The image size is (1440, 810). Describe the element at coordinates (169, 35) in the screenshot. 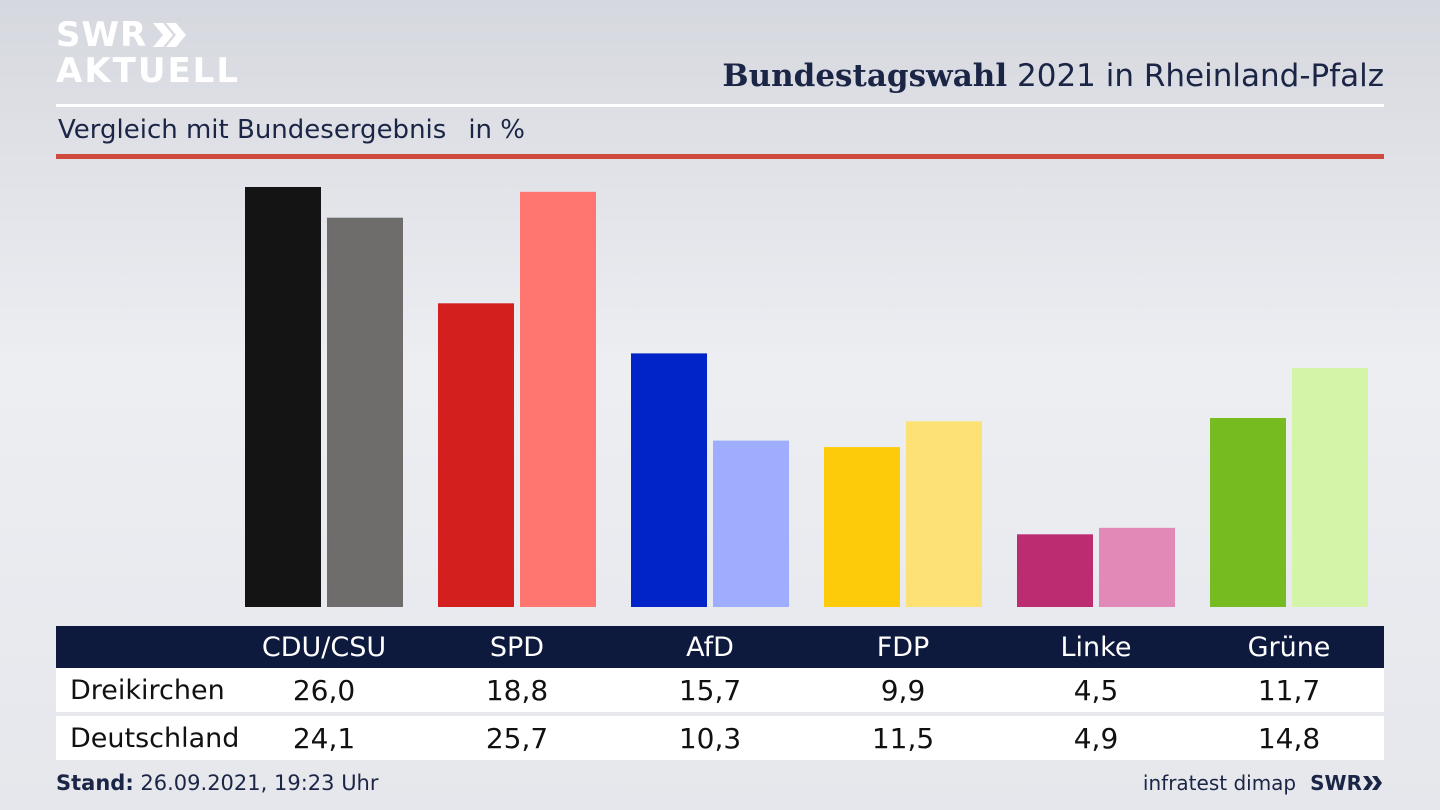

I see `logo-chevrons-icon` at that location.